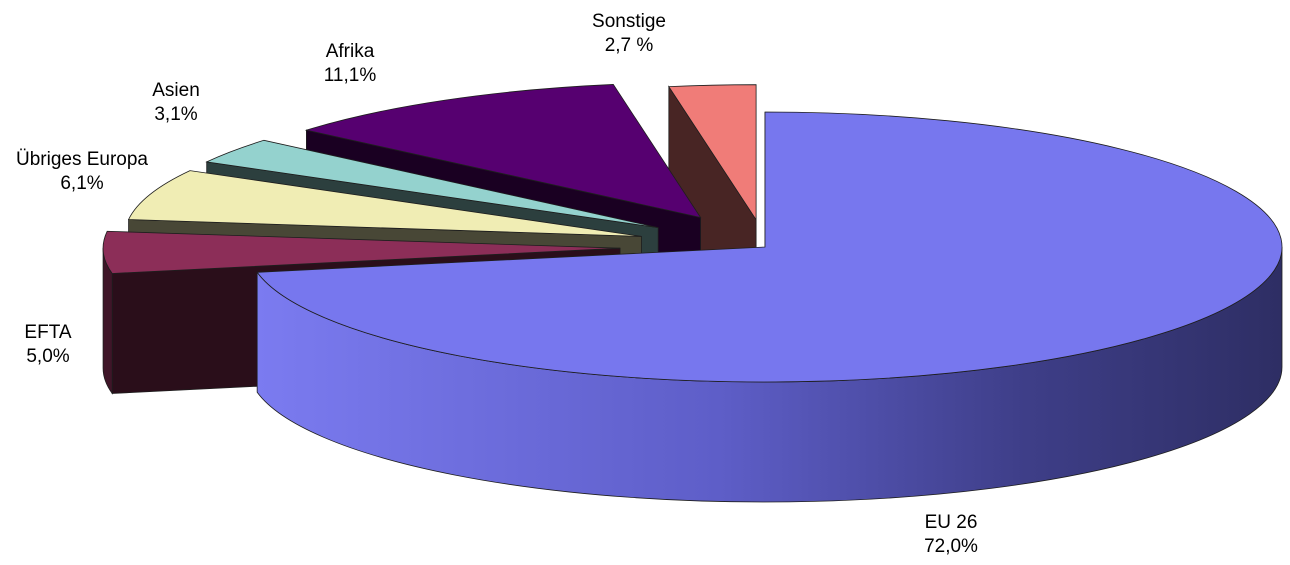 This screenshot has width=1290, height=565. Describe the element at coordinates (81, 183) in the screenshot. I see `slice-value-uebriges-europa: 6,1%` at that location.